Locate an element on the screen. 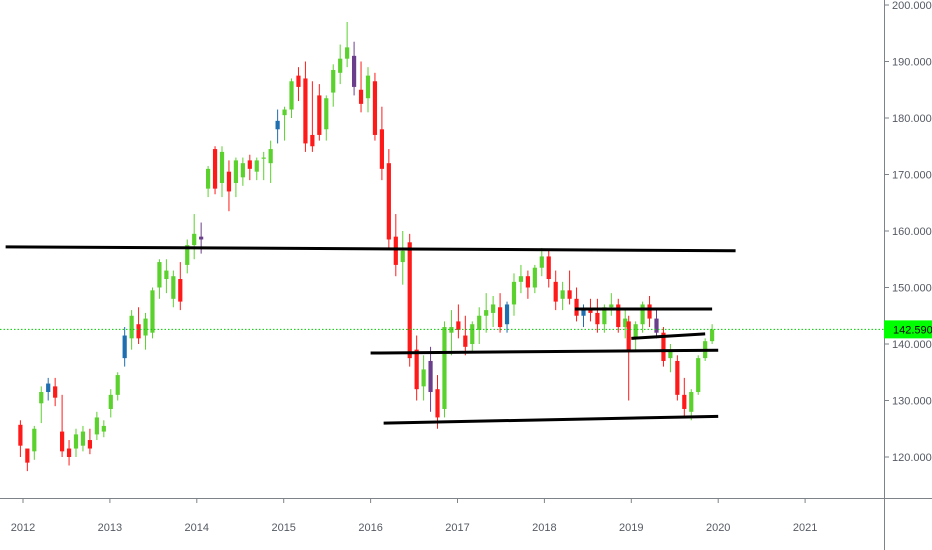  x-tick-label: 2012 is located at coordinates (23, 528).